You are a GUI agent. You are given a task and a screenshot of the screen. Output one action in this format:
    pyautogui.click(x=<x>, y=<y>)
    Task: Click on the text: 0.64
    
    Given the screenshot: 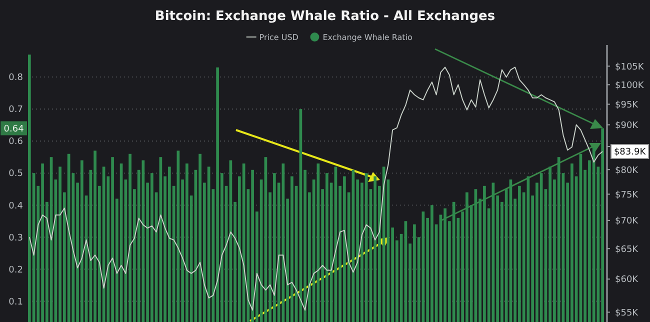 What is the action you would take?
    pyautogui.click(x=14, y=129)
    